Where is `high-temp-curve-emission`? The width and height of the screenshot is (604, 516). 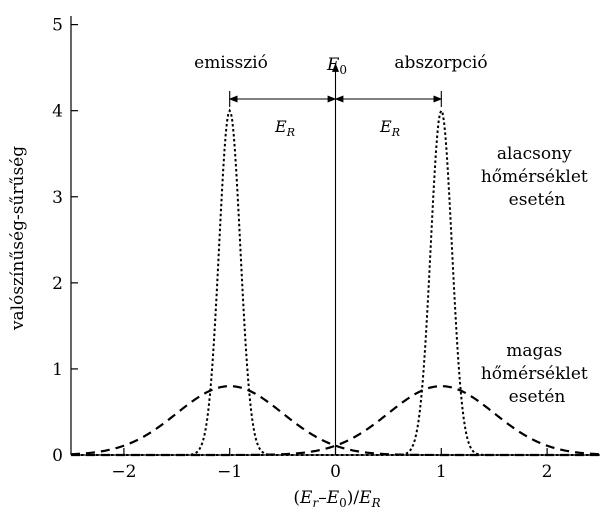
high-temp-curve-emission is located at coordinates (335, 421).